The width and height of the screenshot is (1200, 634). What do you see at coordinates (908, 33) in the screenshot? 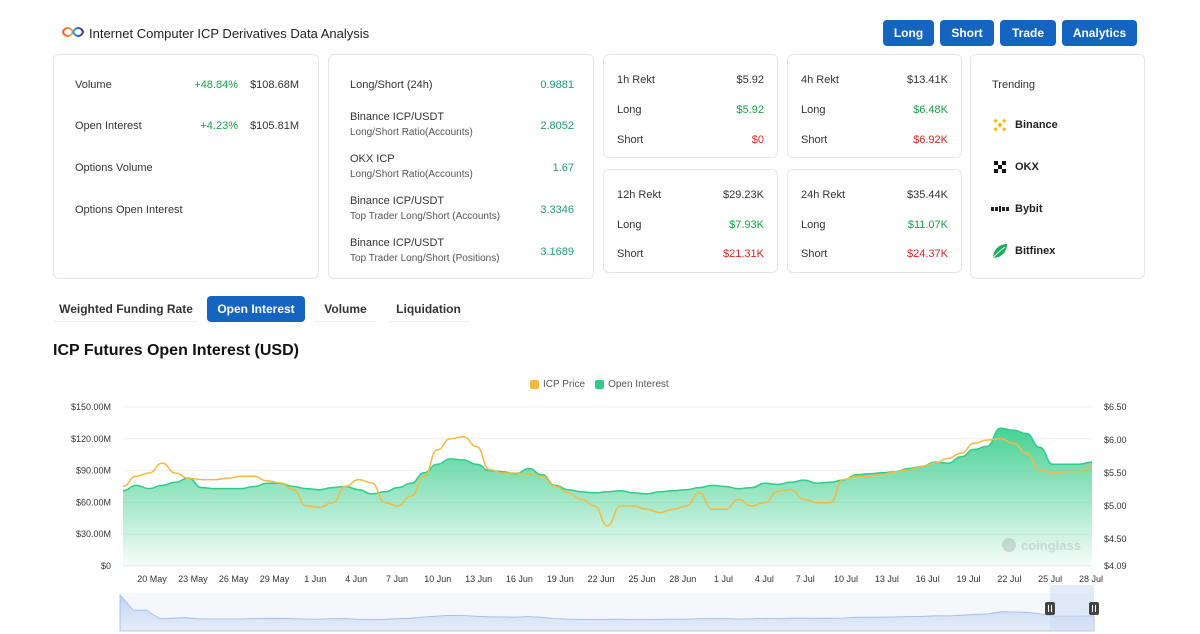
I see `long-button: Long` at bounding box center [908, 33].